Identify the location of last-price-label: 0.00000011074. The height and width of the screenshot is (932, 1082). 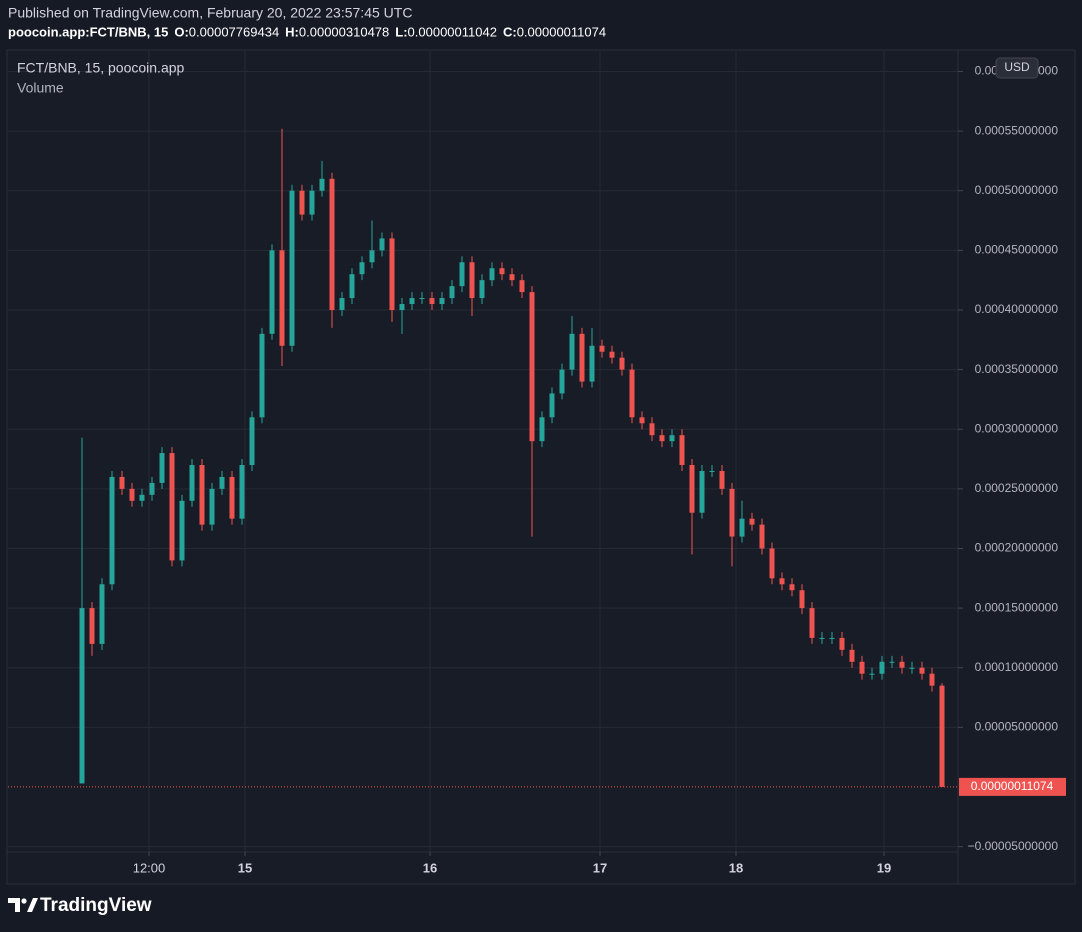
(1012, 786).